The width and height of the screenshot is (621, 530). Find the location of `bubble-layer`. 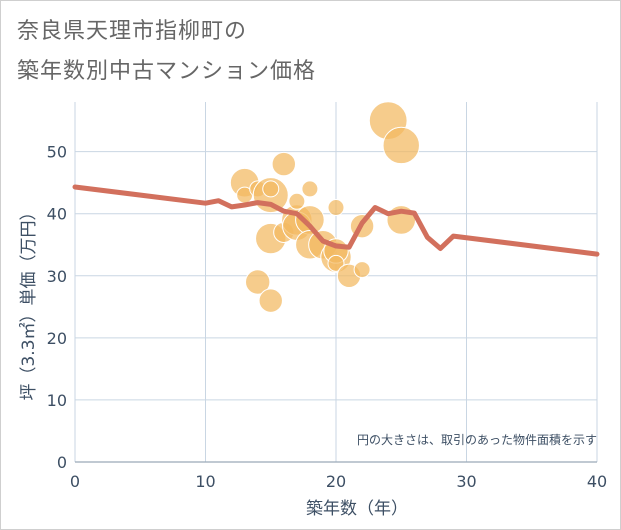

bubble-layer is located at coordinates (324, 207).